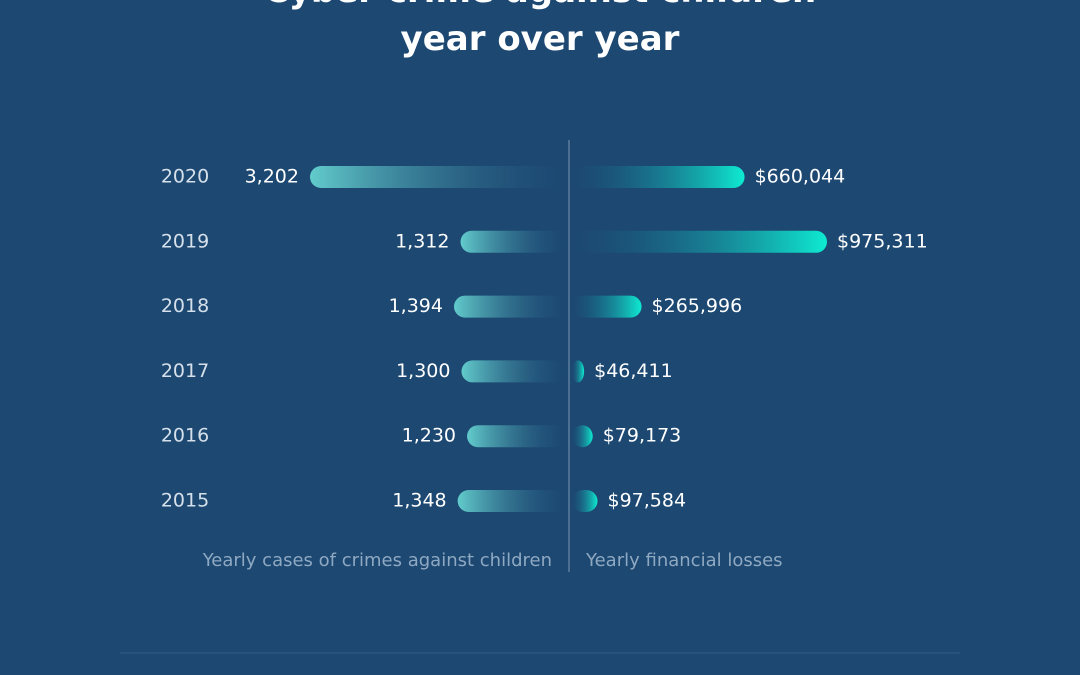  Describe the element at coordinates (419, 501) in the screenshot. I see `data-label: 1,348` at that location.